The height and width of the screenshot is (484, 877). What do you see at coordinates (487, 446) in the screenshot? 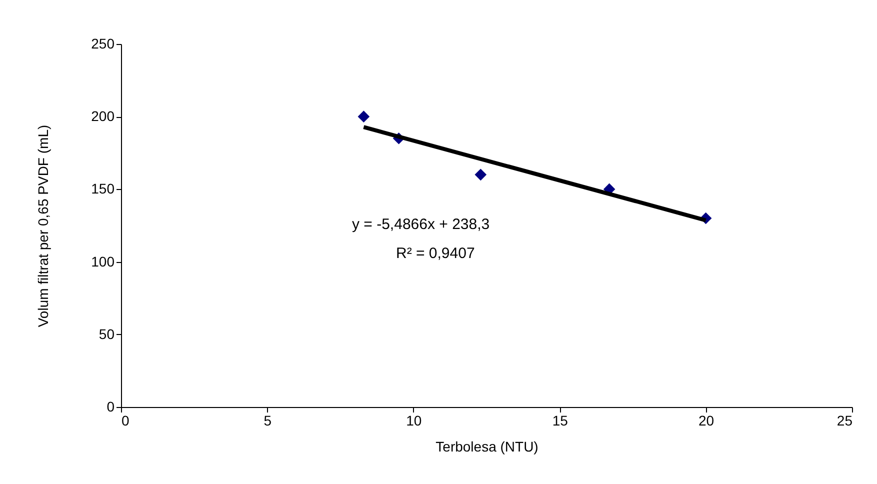
I see `x-axis-title: Terbolesa (NTU)` at bounding box center [487, 446].